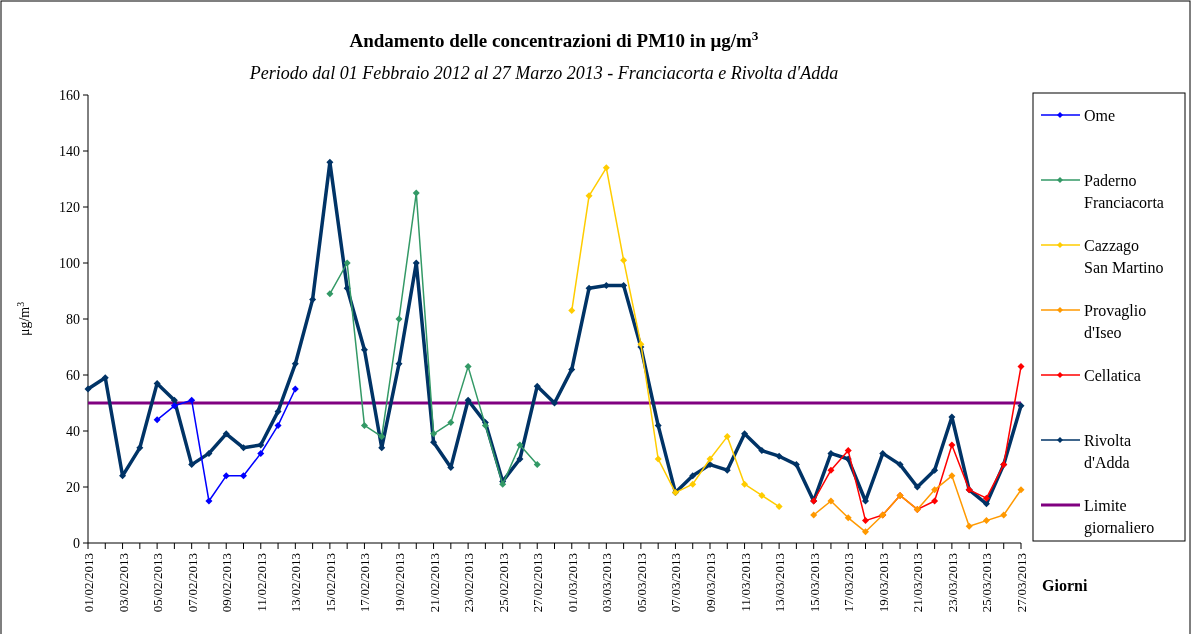  Describe the element at coordinates (192, 583) in the screenshot. I see `x-tick-label: 07/02/2013` at that location.